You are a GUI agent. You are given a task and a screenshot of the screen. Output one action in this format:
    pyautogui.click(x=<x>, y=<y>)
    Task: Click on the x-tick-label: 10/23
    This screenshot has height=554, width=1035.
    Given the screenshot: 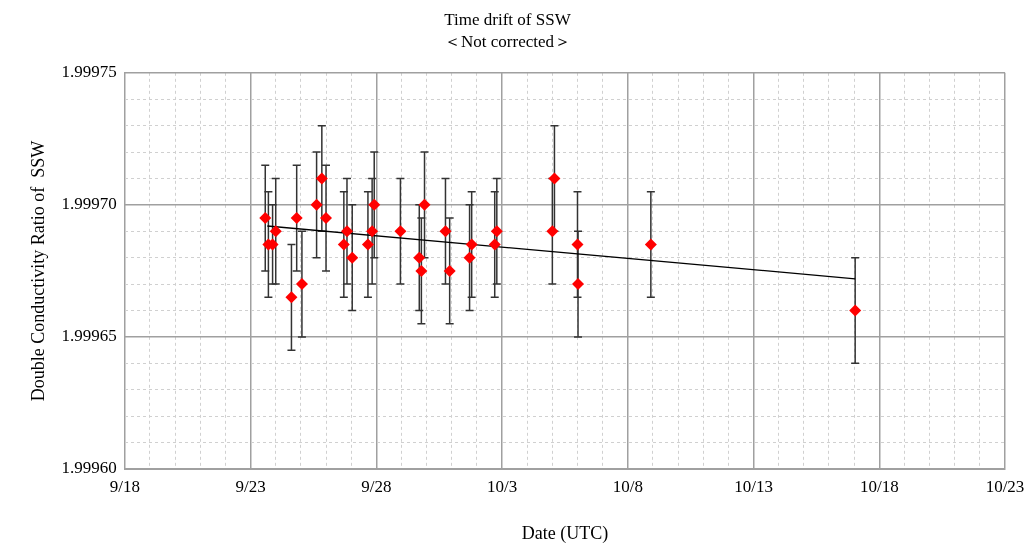 What is the action you would take?
    pyautogui.click(x=1005, y=486)
    